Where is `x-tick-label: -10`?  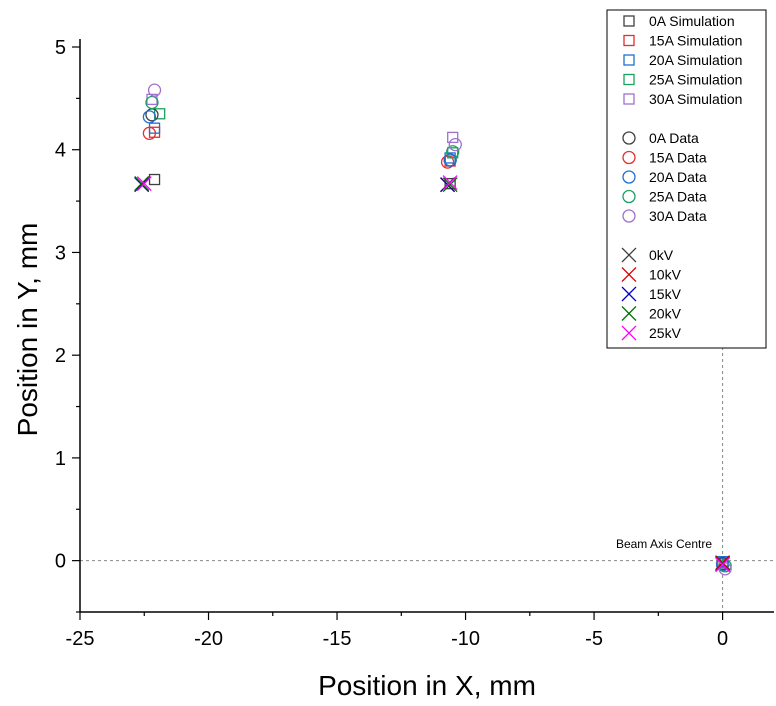
x-tick-label: -10 is located at coordinates (465, 639).